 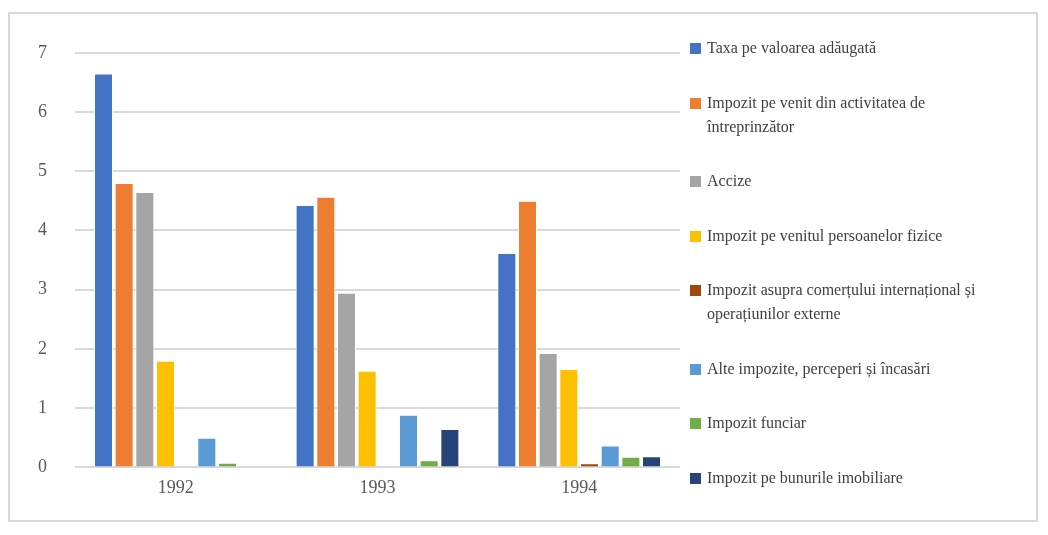 I want to click on y-tick-label: 1, so click(x=42, y=406).